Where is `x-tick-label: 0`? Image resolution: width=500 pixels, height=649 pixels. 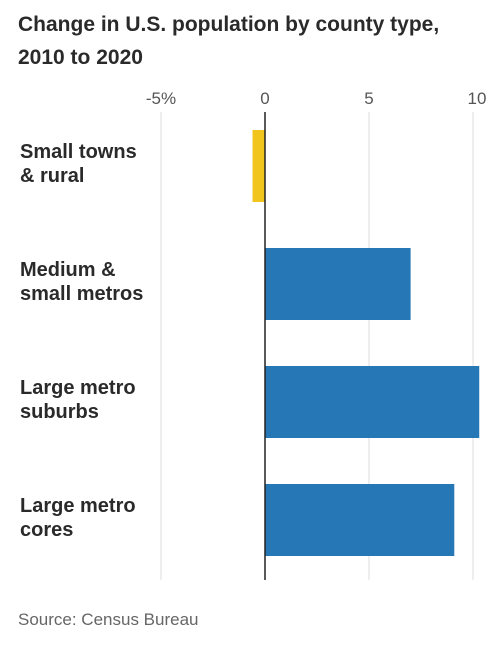 x-tick-label: 0 is located at coordinates (264, 98).